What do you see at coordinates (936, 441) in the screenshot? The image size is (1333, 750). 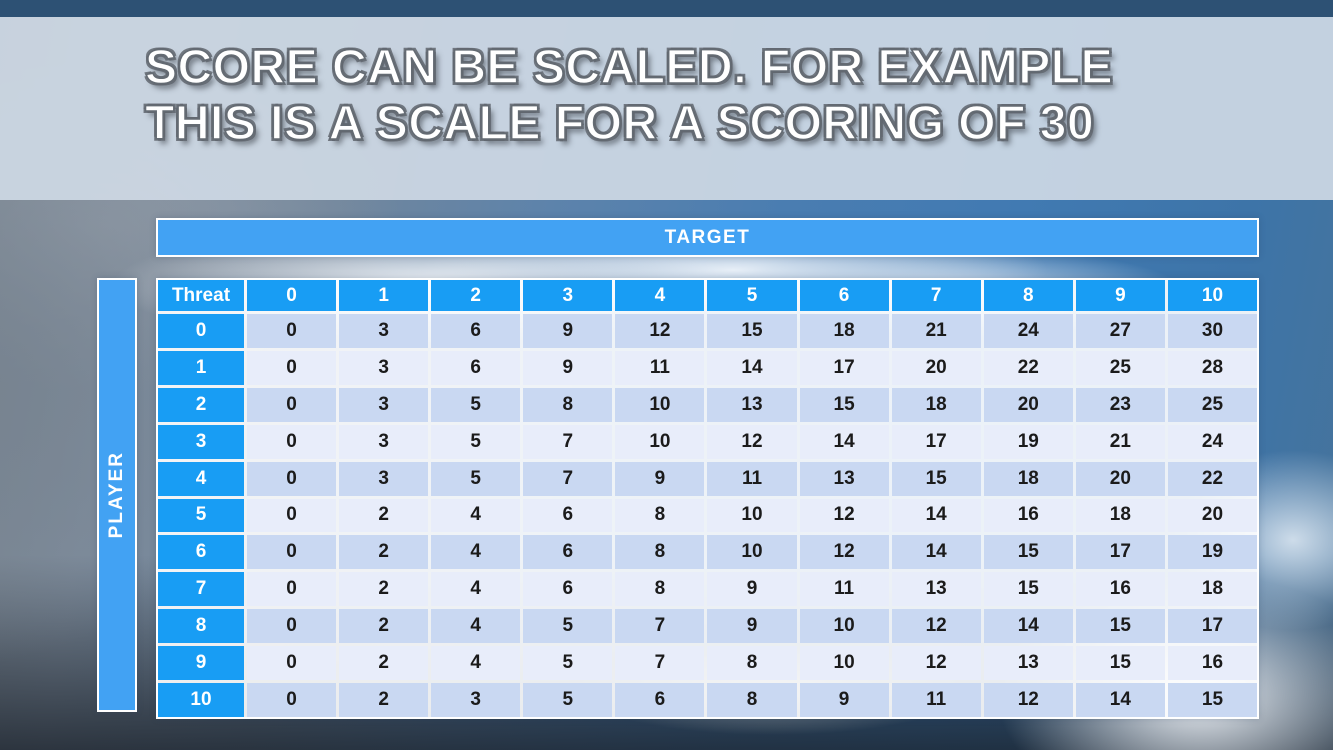 I see `score-cell: 17` at bounding box center [936, 441].